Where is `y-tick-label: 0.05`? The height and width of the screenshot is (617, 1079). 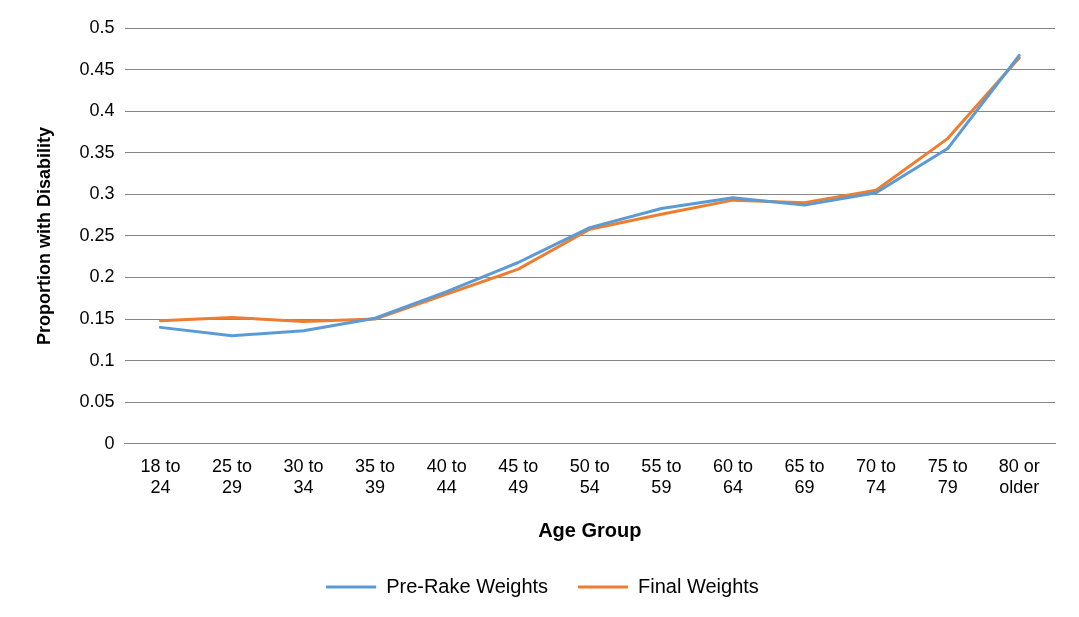 y-tick-label: 0.05 is located at coordinates (97, 401).